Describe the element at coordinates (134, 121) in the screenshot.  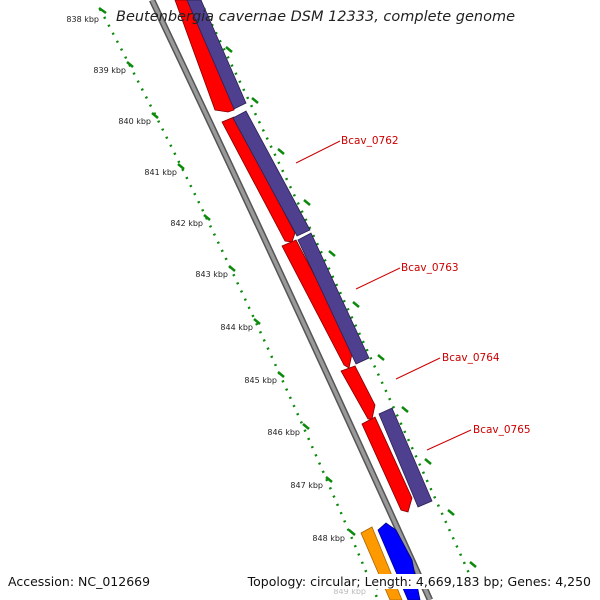
I see `scale-label: 840 kbp` at that location.